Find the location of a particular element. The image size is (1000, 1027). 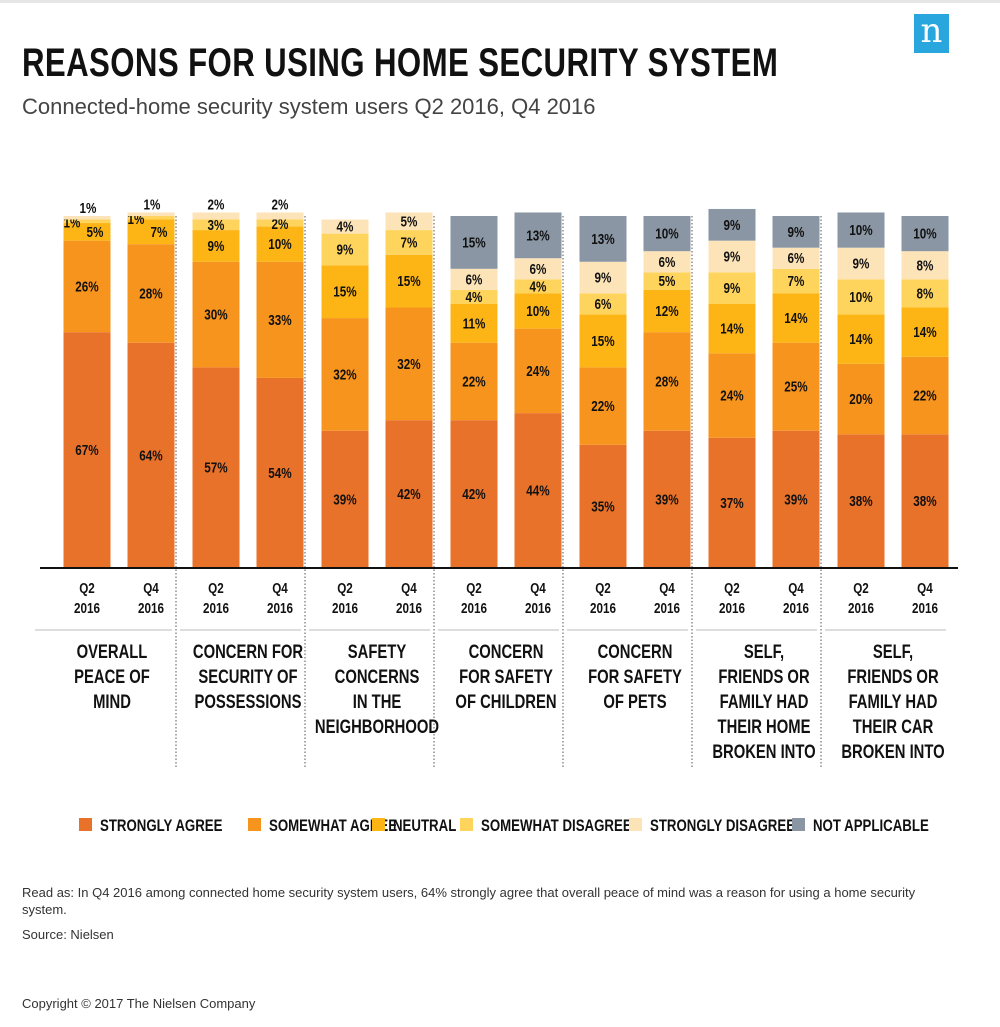

category-label: CONCERNS is located at coordinates (377, 676).